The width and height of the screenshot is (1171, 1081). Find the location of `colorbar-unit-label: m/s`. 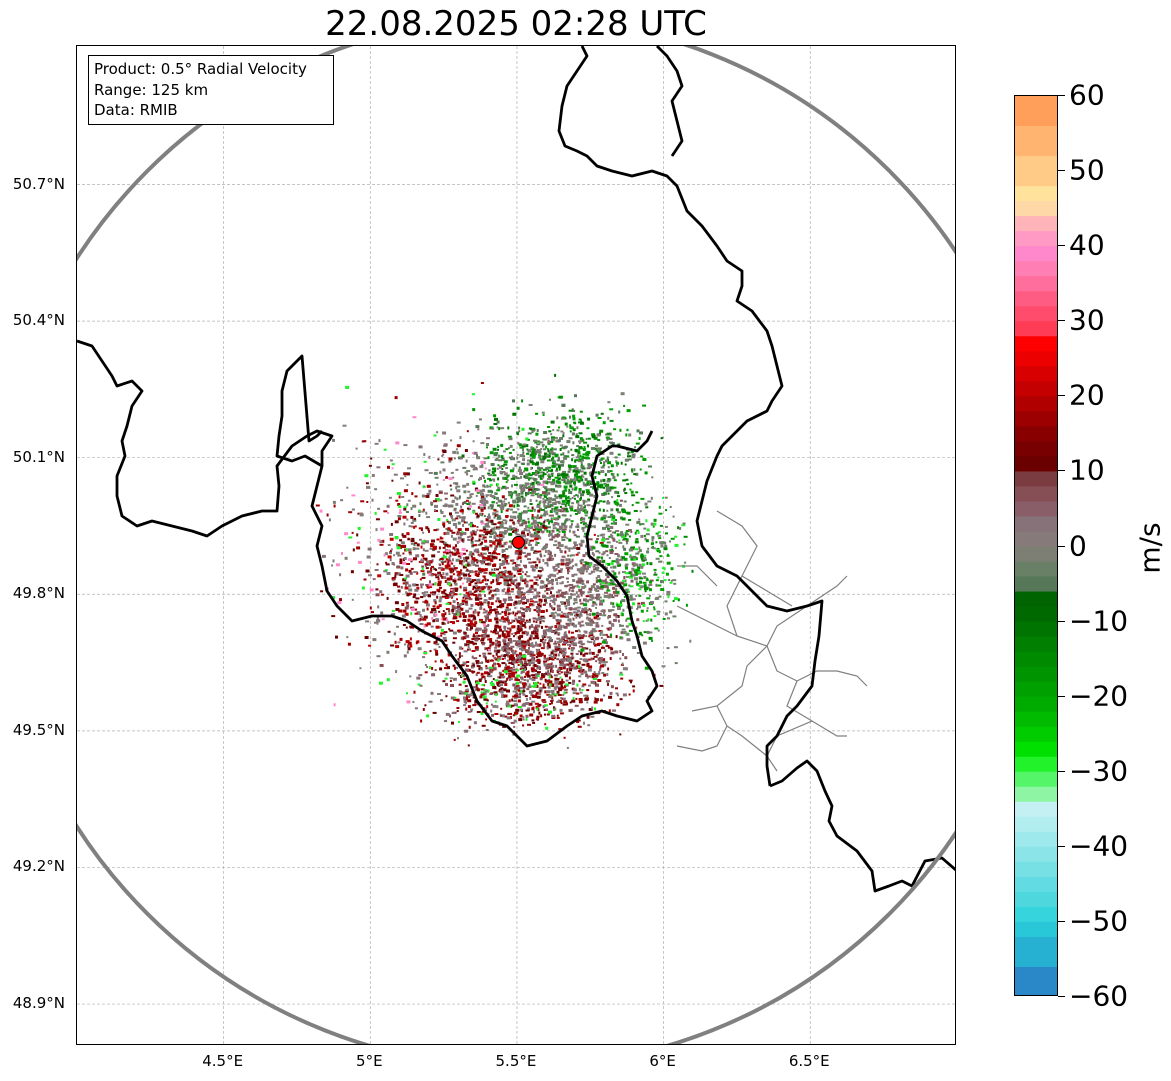

colorbar-unit-label: m/s is located at coordinates (1150, 548).